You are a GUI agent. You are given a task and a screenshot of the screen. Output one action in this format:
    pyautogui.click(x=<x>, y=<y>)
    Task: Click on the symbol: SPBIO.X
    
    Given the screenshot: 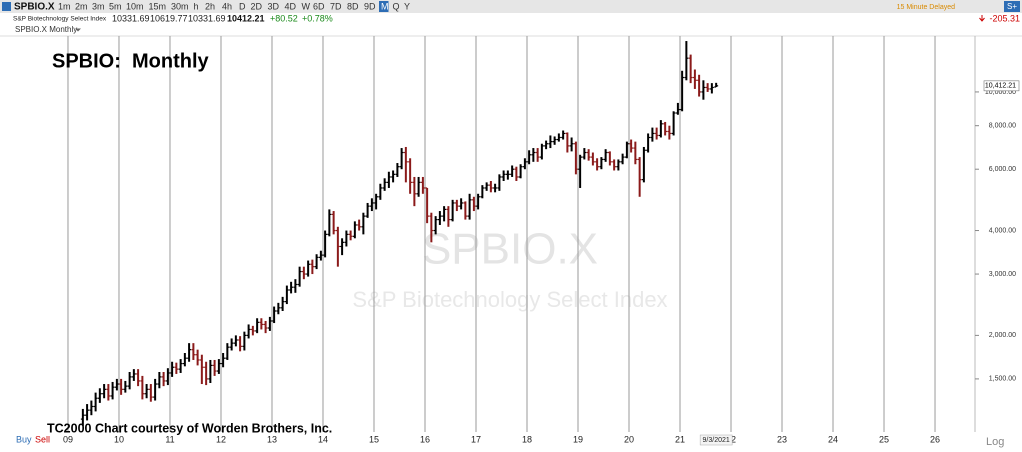 What is the action you would take?
    pyautogui.click(x=34, y=7)
    